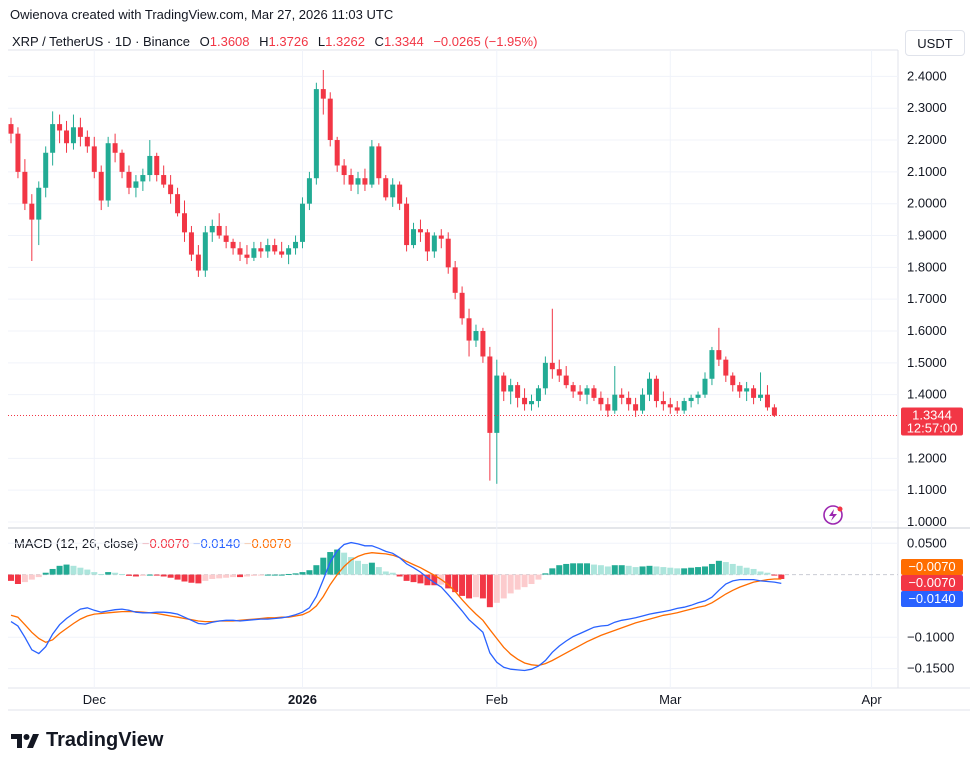  I want to click on price-tick-label: 1.1000, so click(927, 489).